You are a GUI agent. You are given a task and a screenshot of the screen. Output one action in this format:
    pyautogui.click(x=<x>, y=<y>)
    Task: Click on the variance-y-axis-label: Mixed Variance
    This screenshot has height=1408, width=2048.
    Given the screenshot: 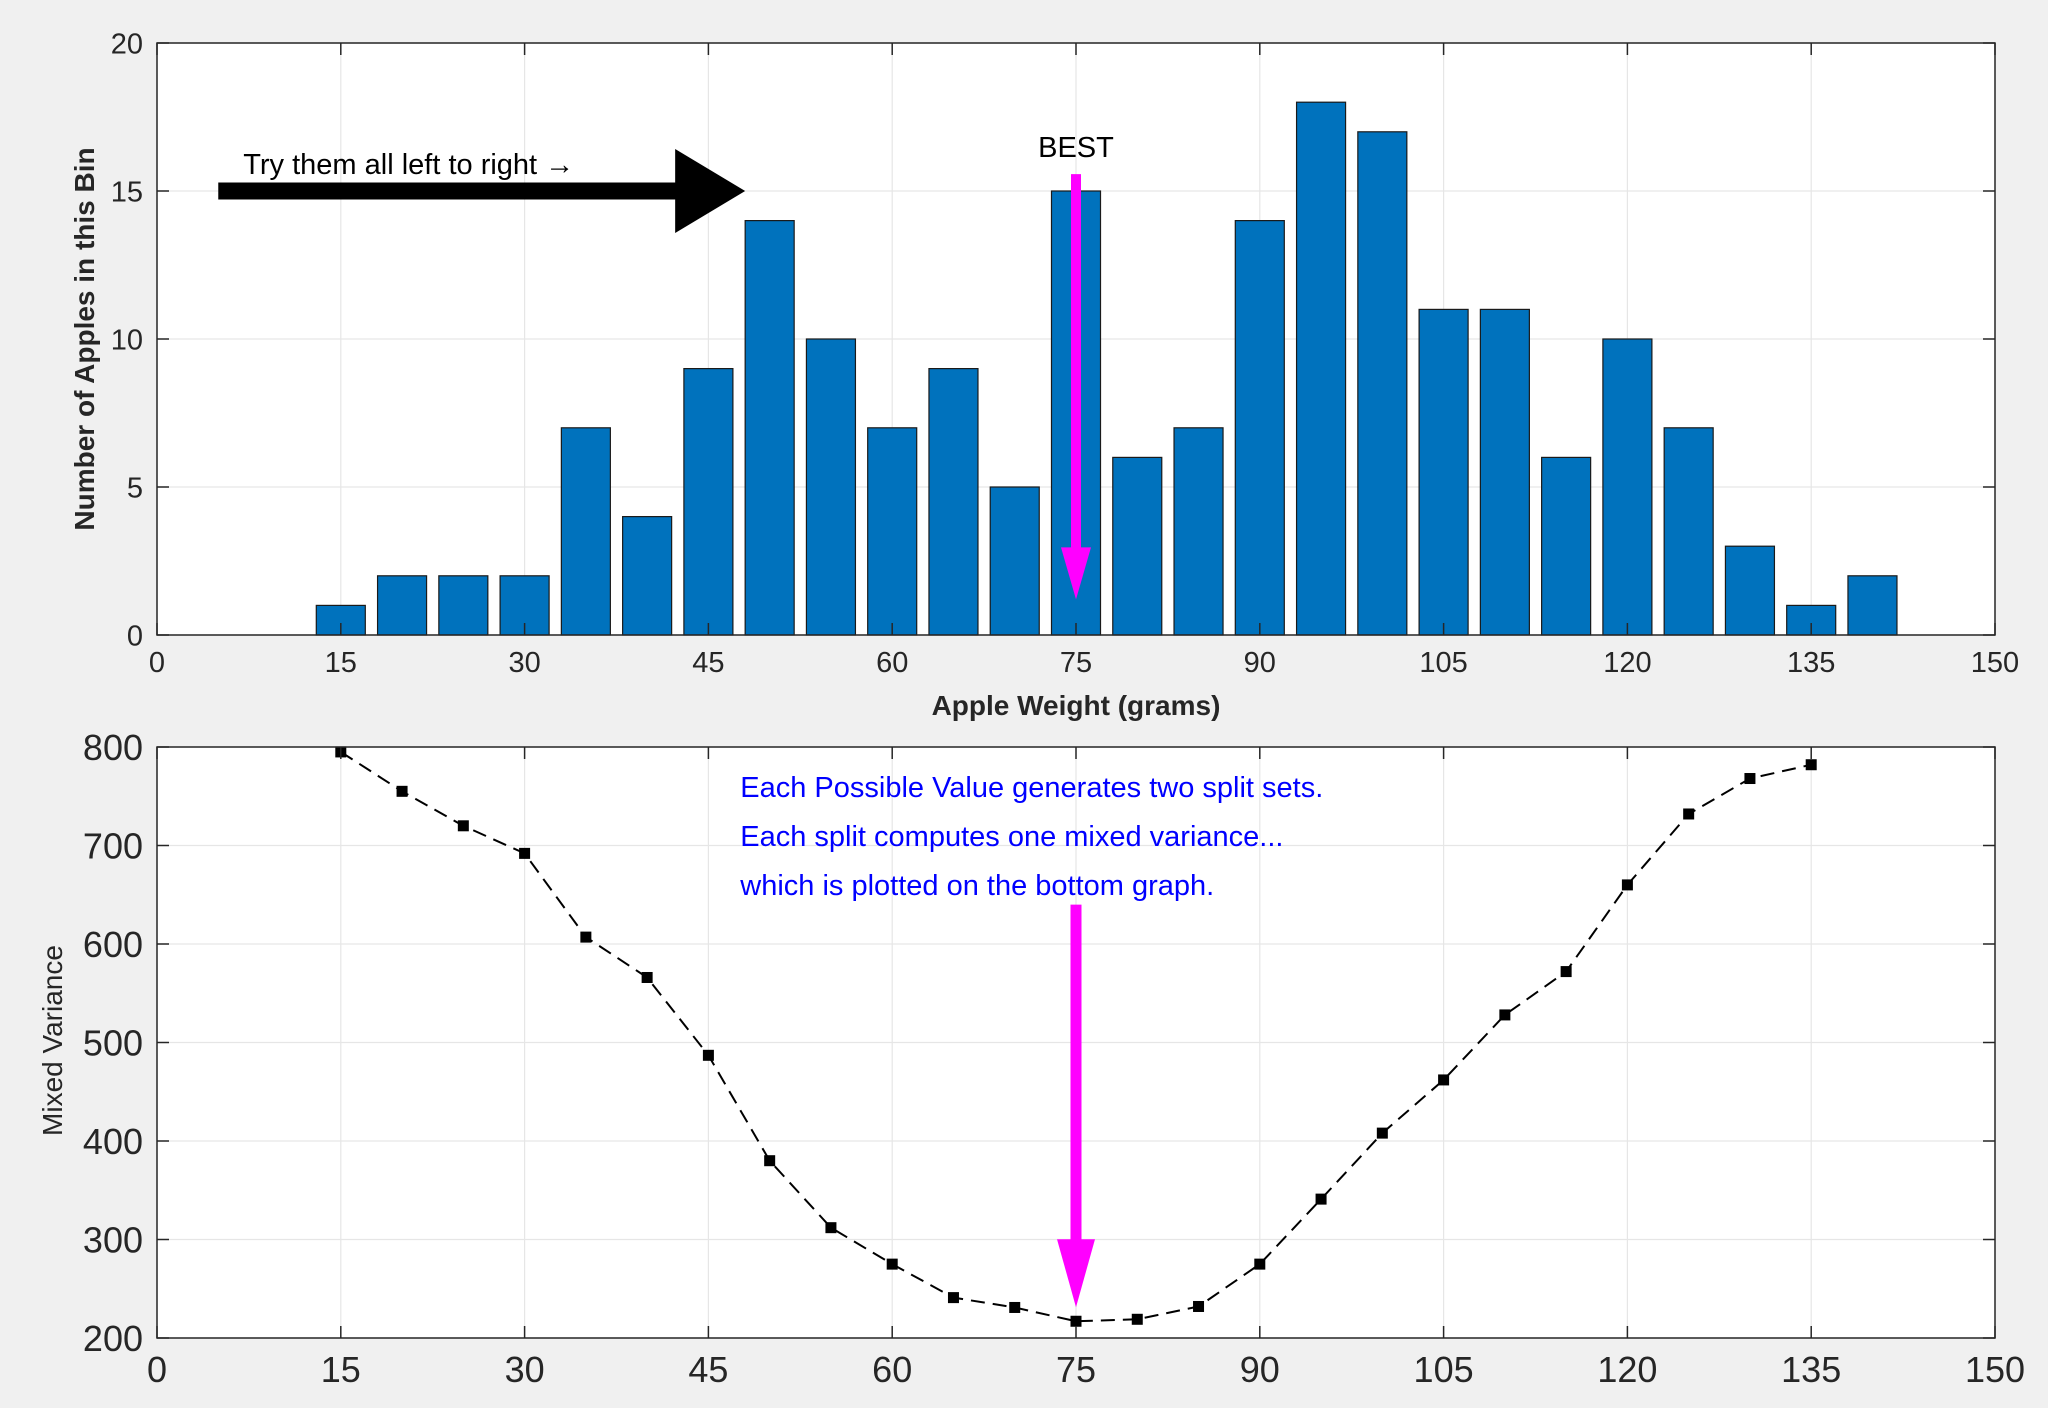 What is the action you would take?
    pyautogui.click(x=52, y=1040)
    